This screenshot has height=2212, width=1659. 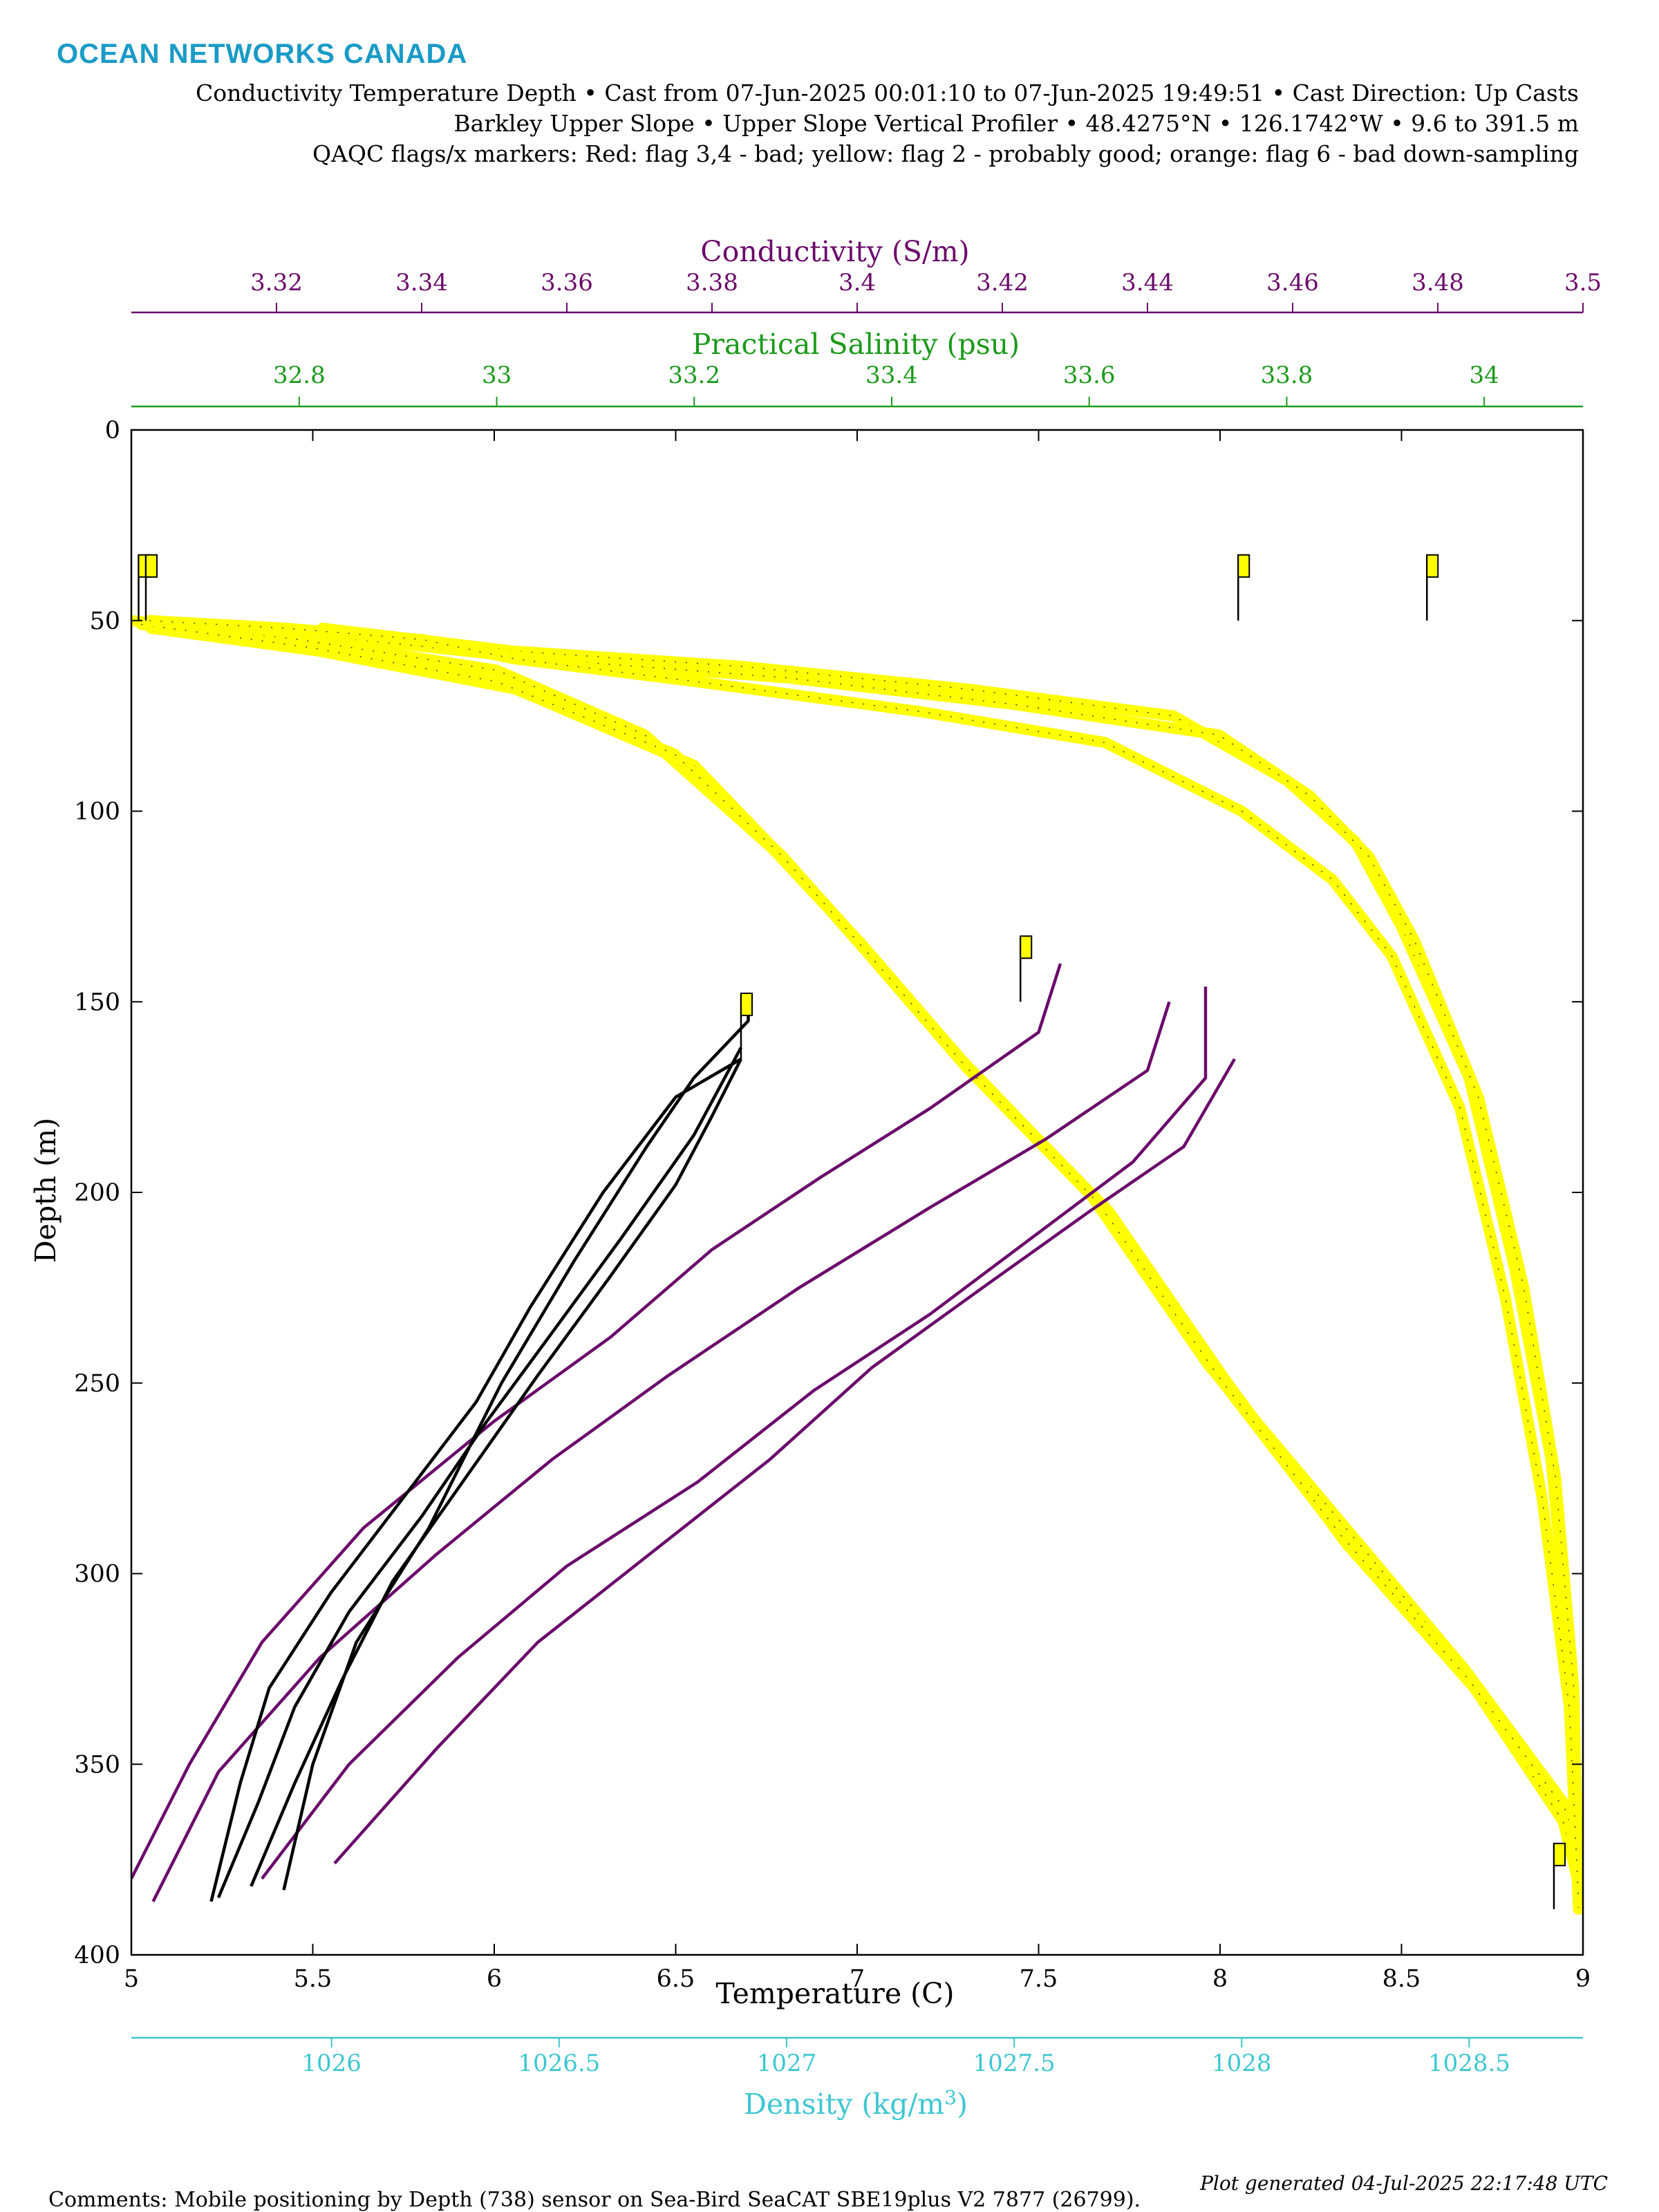 I want to click on depth-tick-label: 50, so click(x=104, y=622).